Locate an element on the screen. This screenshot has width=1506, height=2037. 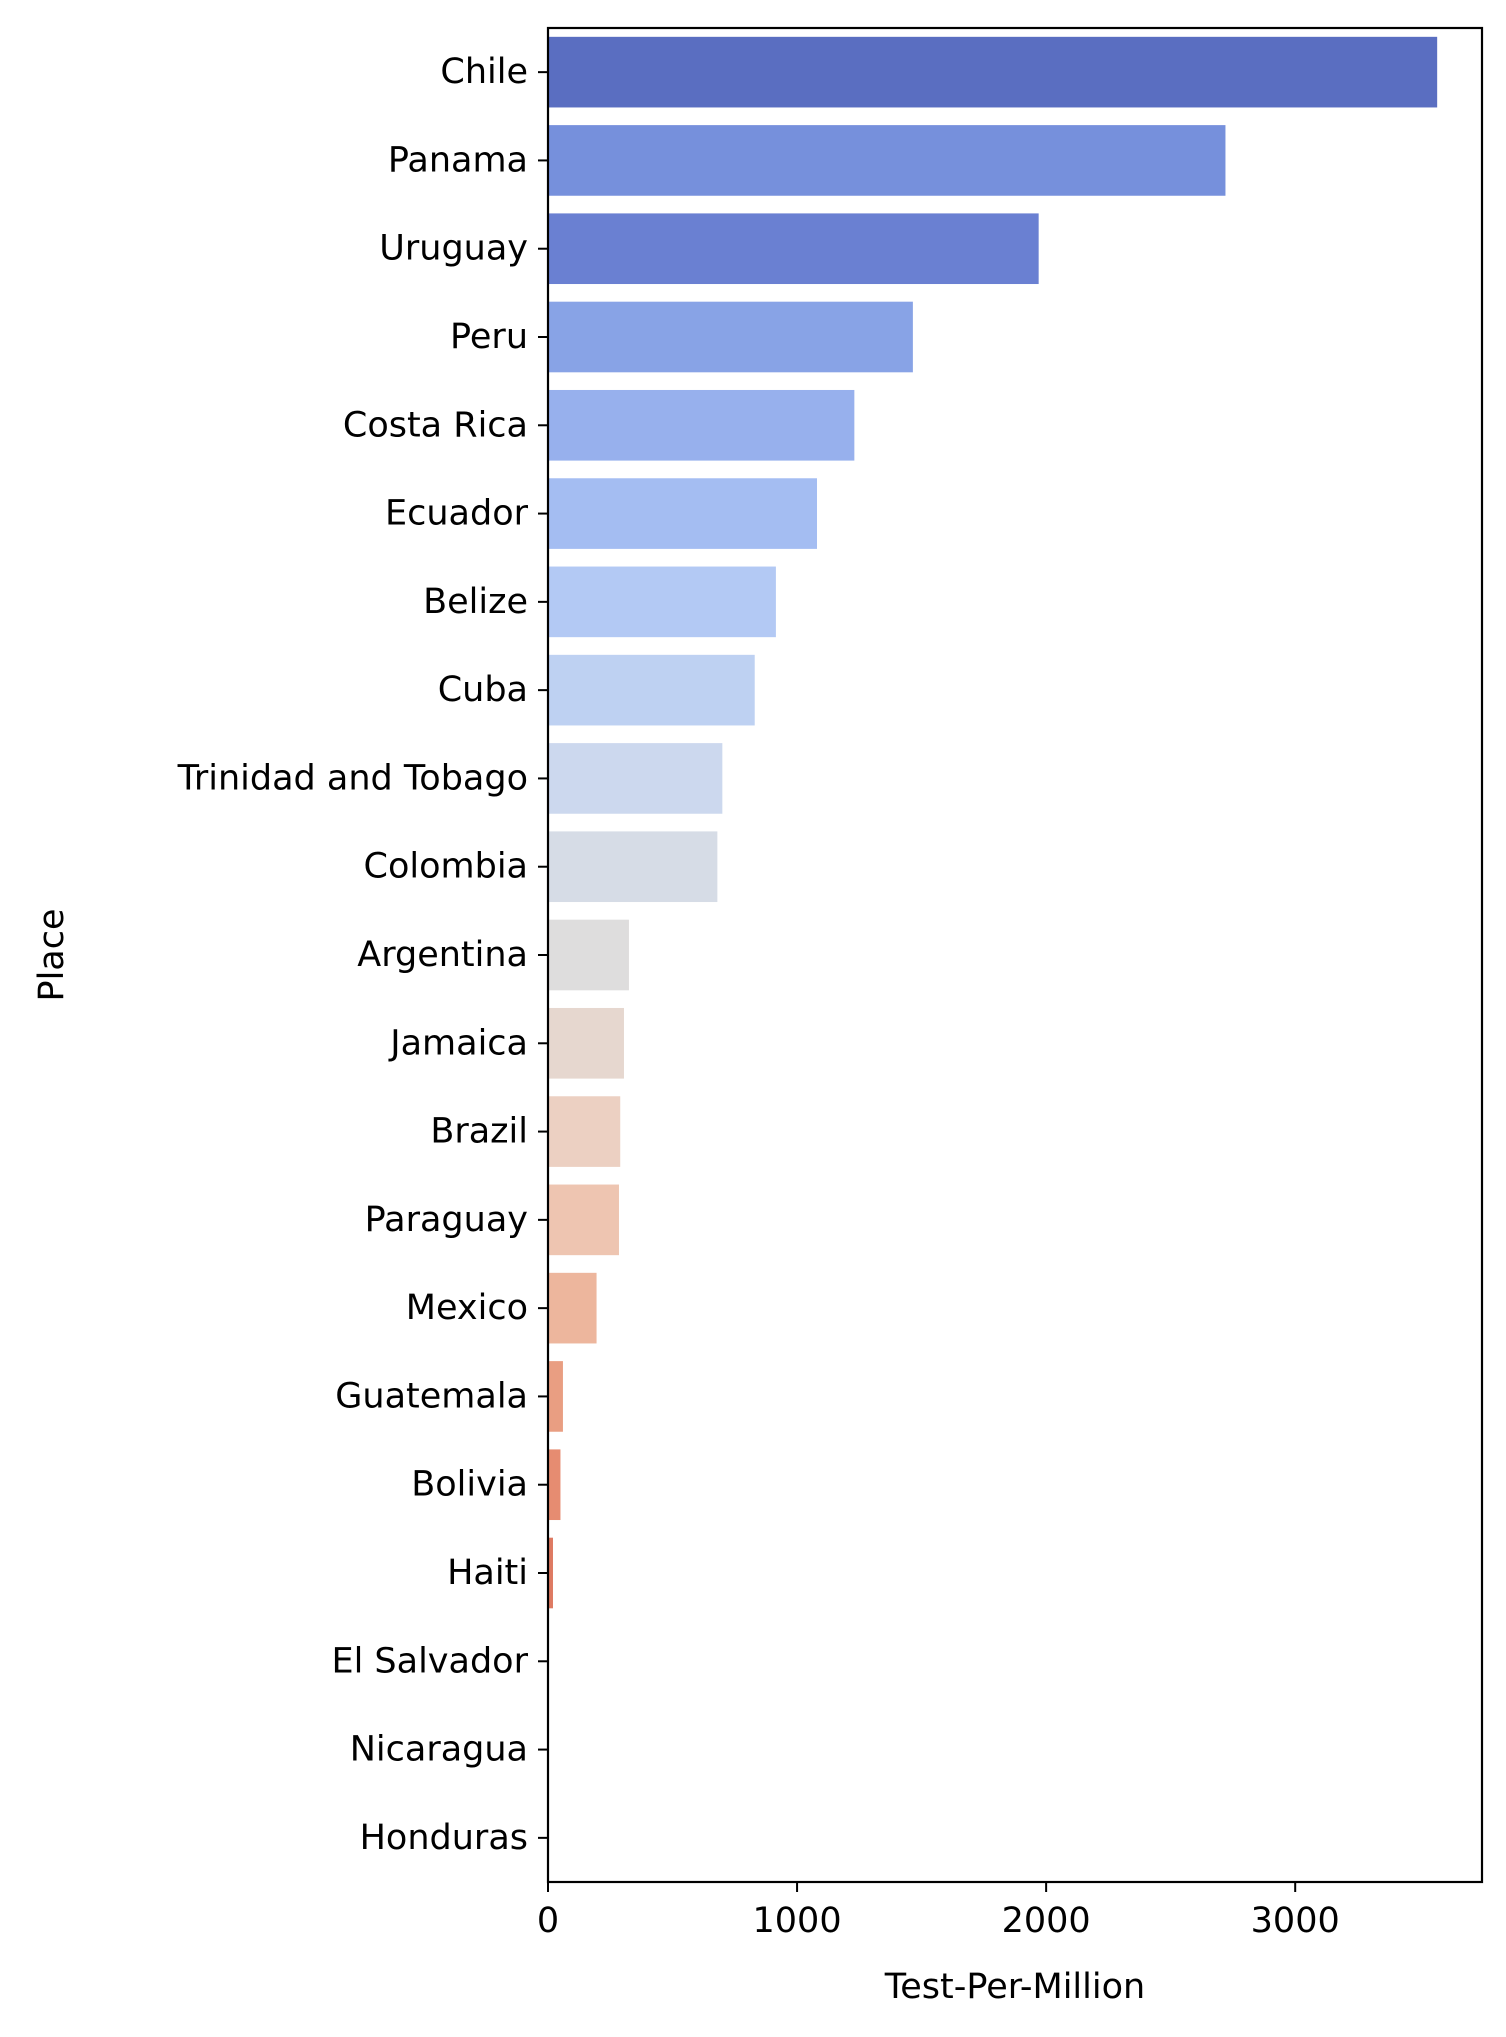
bar-jamaica is located at coordinates (586, 1043).